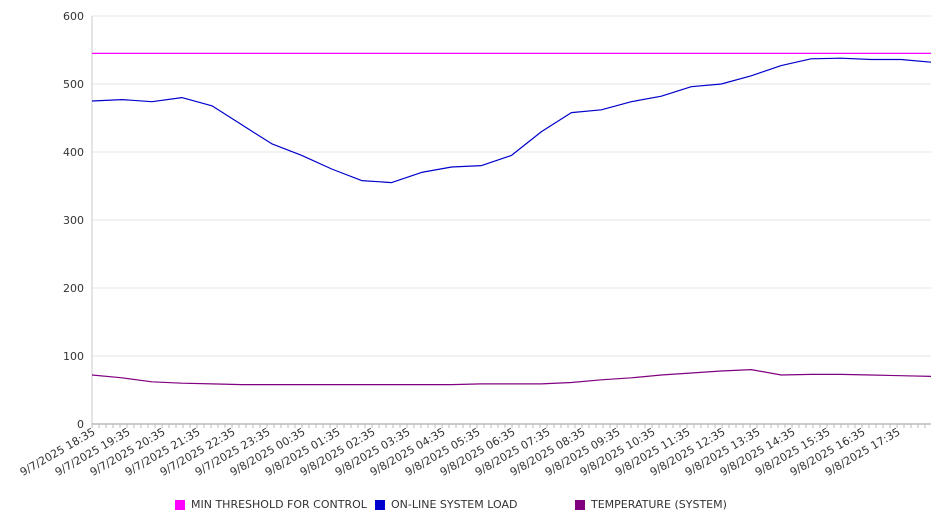  Describe the element at coordinates (73, 16) in the screenshot. I see `y-tick-label: 600` at that location.